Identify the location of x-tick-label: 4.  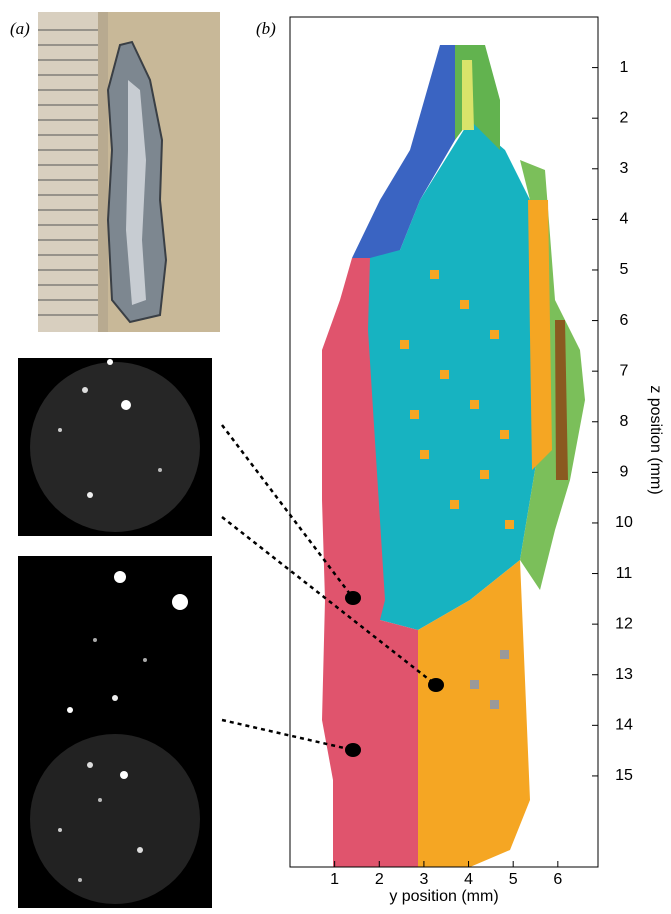
(468, 879).